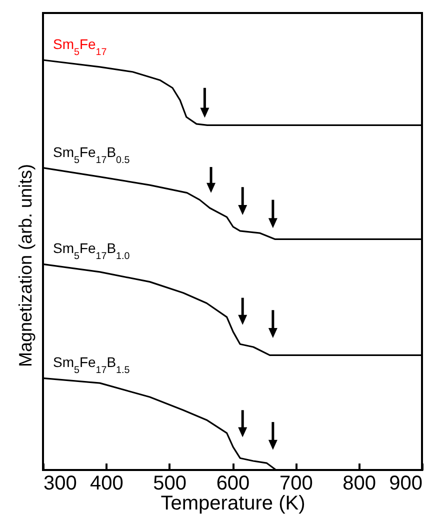 Image resolution: width=445 pixels, height=519 pixels. I want to click on x-tick-label: 800, so click(359, 483).